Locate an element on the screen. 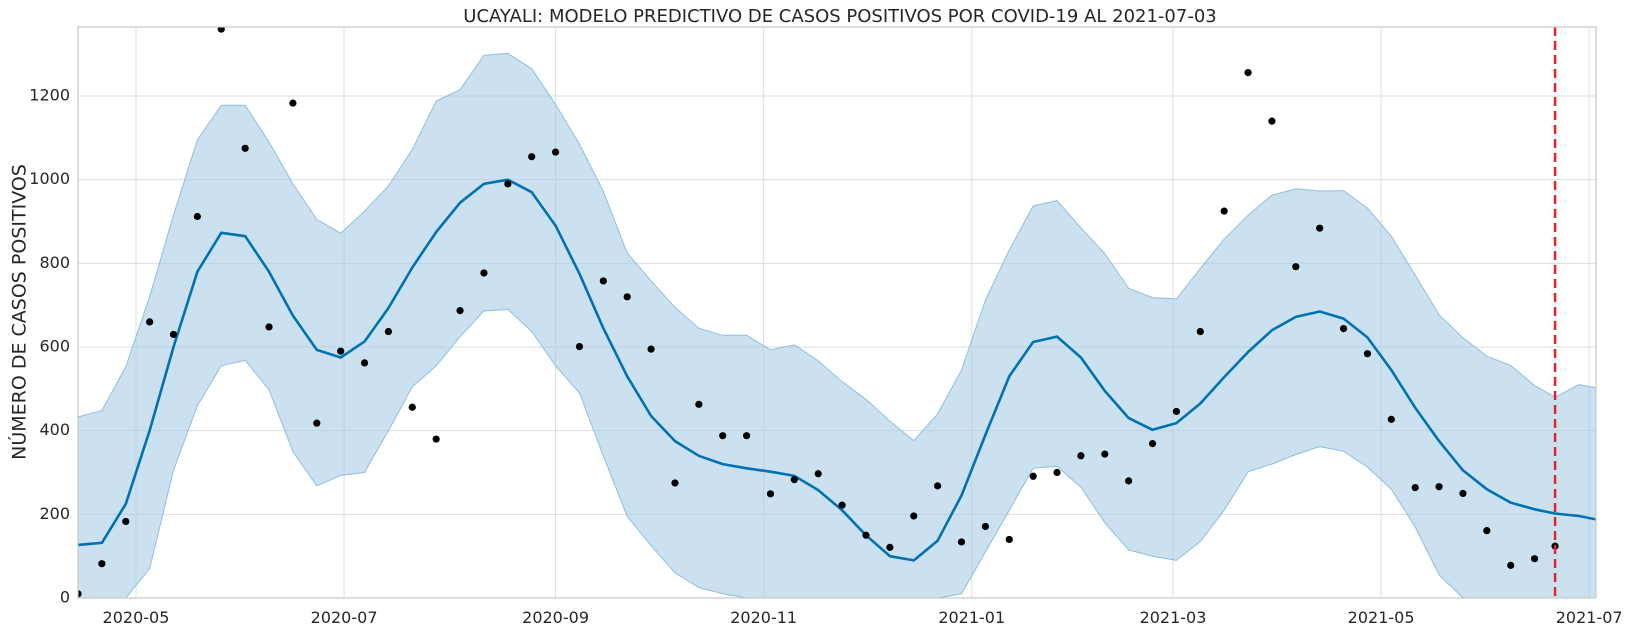  y-tick-label: 800 is located at coordinates (54, 262).